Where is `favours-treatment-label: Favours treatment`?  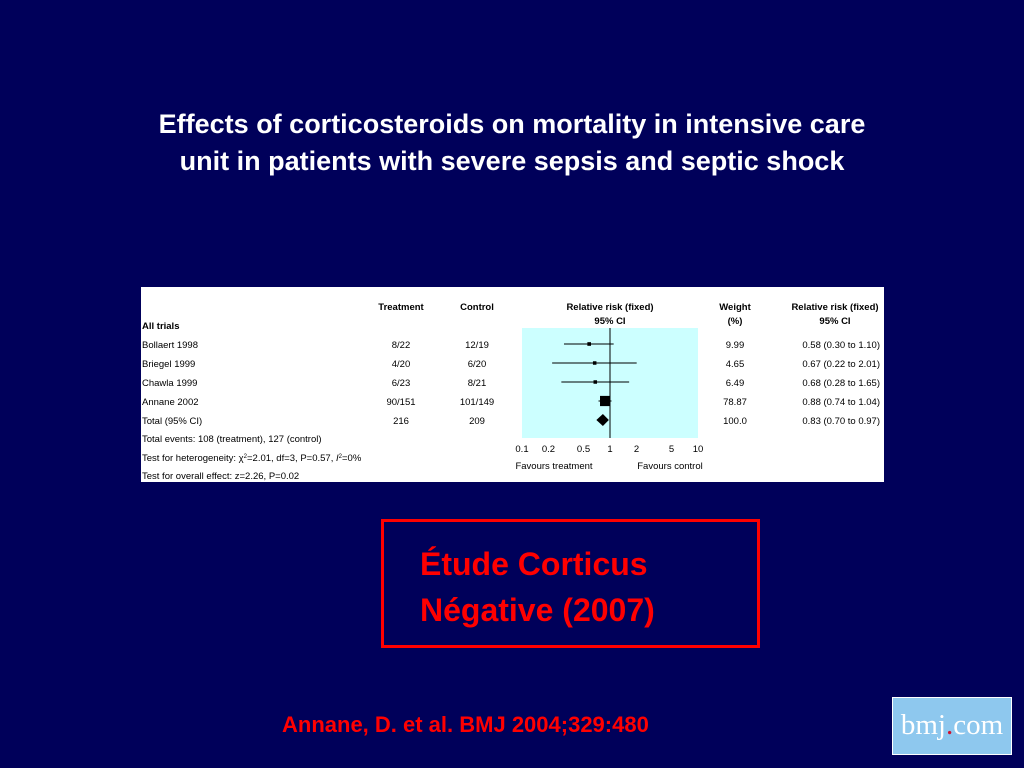
favours-treatment-label: Favours treatment is located at coordinates (553, 466).